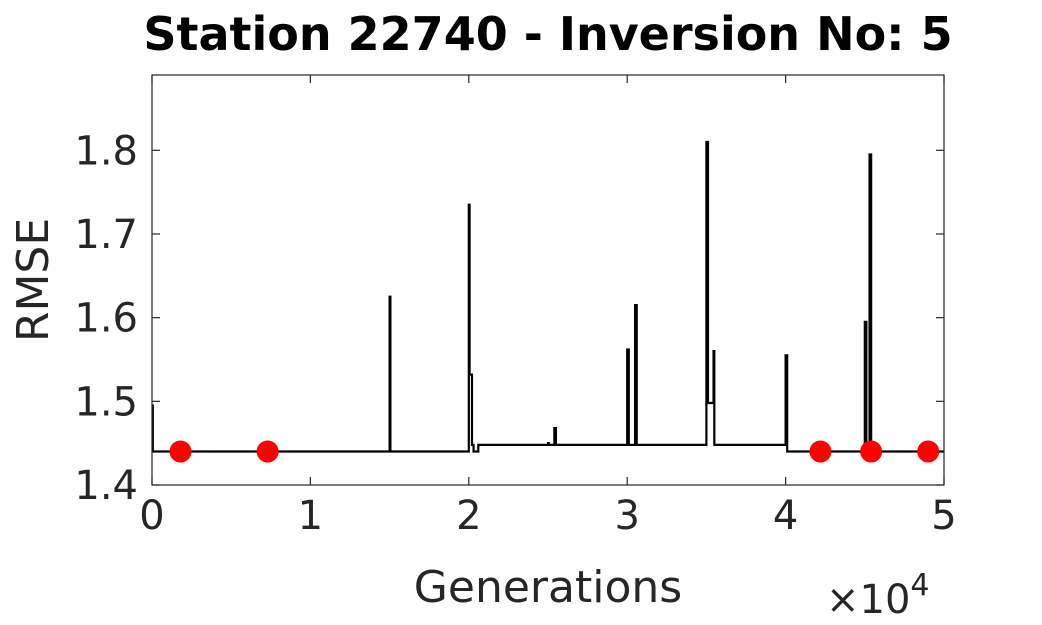 Image resolution: width=1042 pixels, height=625 pixels. What do you see at coordinates (310, 516) in the screenshot?
I see `x-tick-label-1: 1` at bounding box center [310, 516].